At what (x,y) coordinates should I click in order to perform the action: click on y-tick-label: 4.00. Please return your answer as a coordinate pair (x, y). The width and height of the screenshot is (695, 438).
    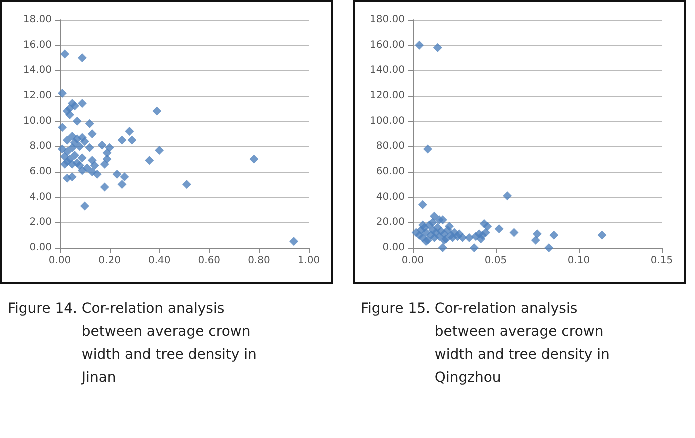
    Looking at the image, I should click on (41, 197).